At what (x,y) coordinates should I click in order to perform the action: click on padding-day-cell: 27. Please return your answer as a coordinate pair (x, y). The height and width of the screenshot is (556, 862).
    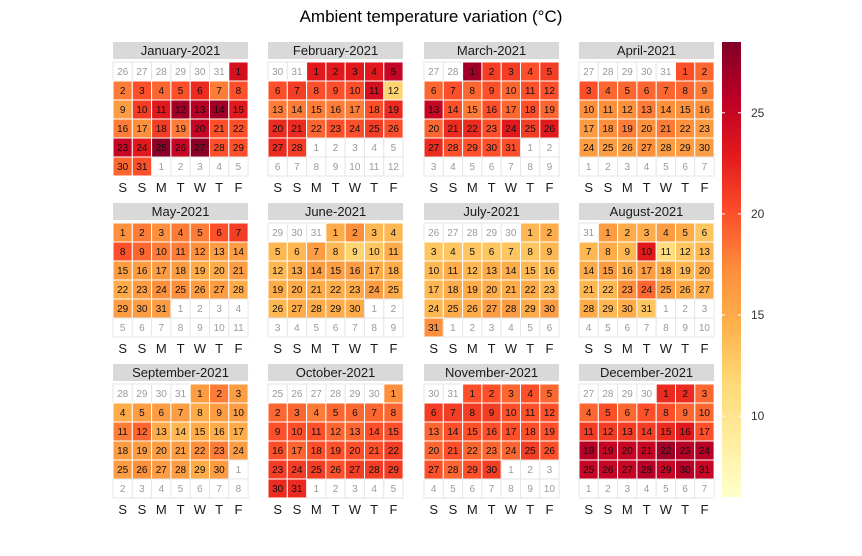
    Looking at the image, I should click on (142, 71).